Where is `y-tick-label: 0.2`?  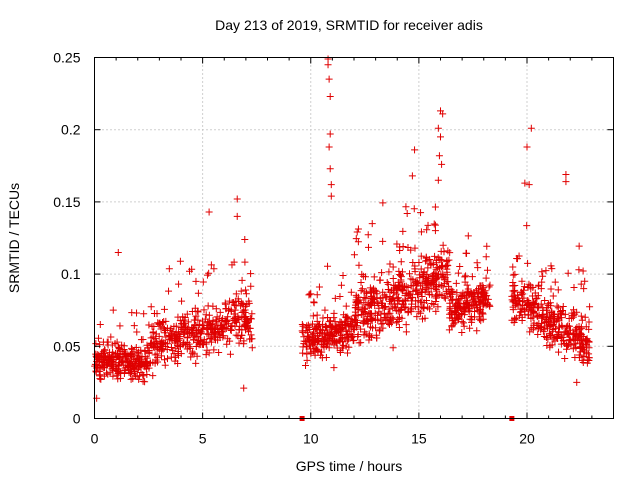 y-tick-label: 0.2 is located at coordinates (71, 130).